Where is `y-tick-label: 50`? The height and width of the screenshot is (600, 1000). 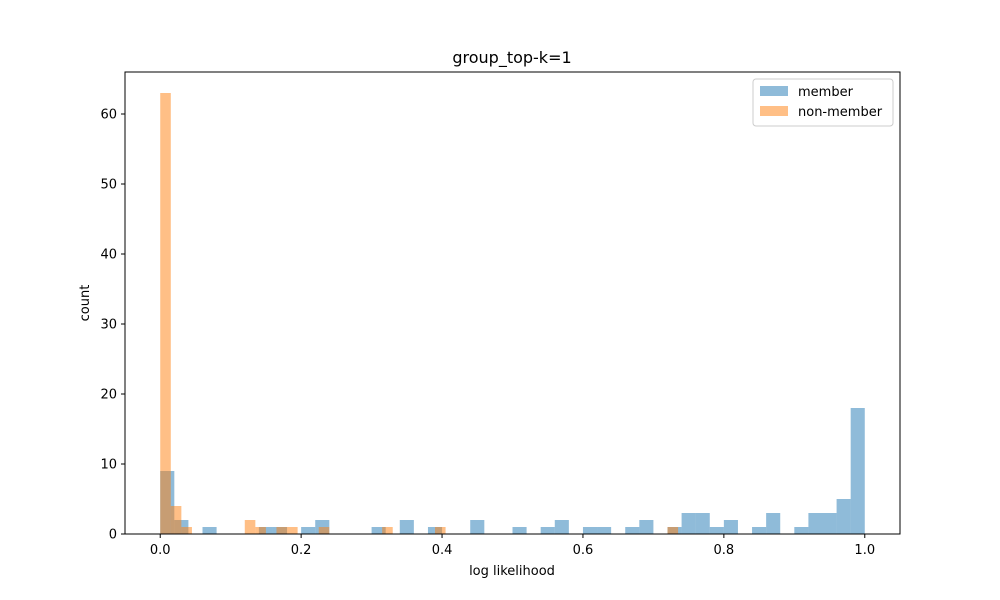
y-tick-label: 50 is located at coordinates (108, 185).